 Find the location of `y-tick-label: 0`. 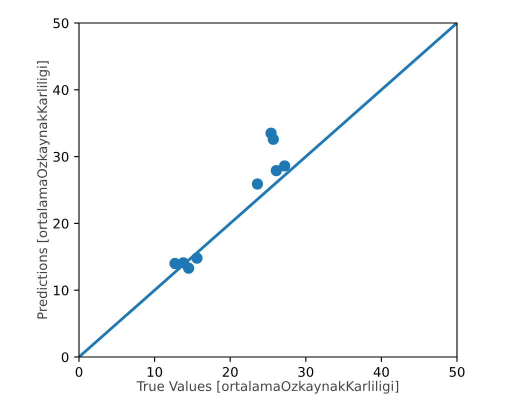

y-tick-label: 0 is located at coordinates (65, 357).